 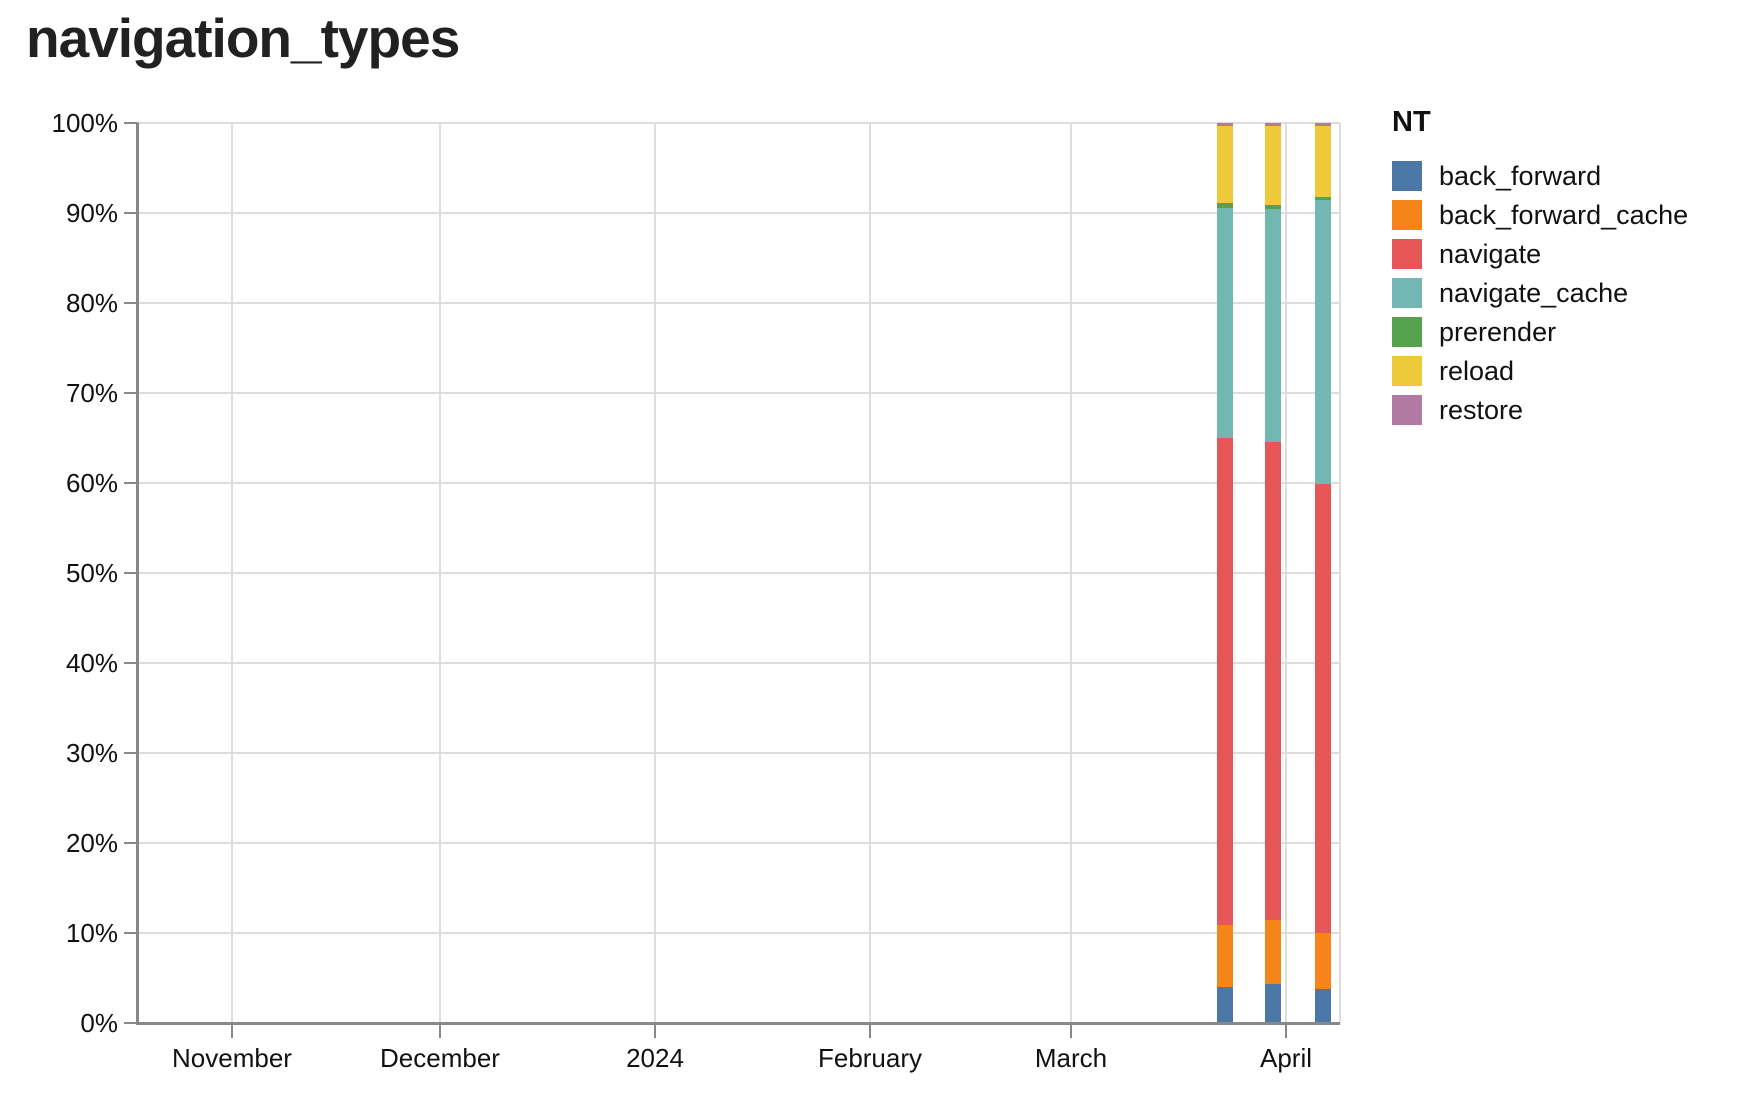 What do you see at coordinates (1481, 409) in the screenshot?
I see `legend-label: restore` at bounding box center [1481, 409].